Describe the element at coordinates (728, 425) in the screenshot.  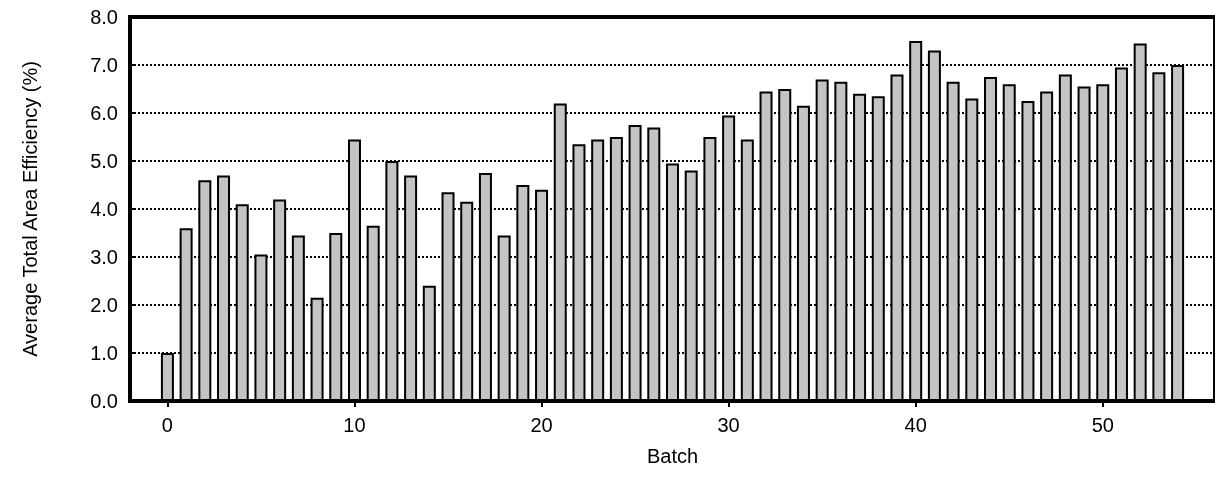
I see `x-tick-label: 30` at that location.